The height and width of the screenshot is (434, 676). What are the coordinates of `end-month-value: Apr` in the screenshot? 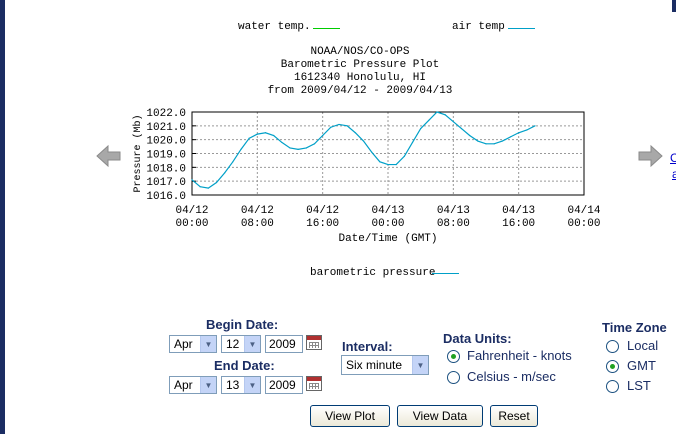 It's located at (183, 385).